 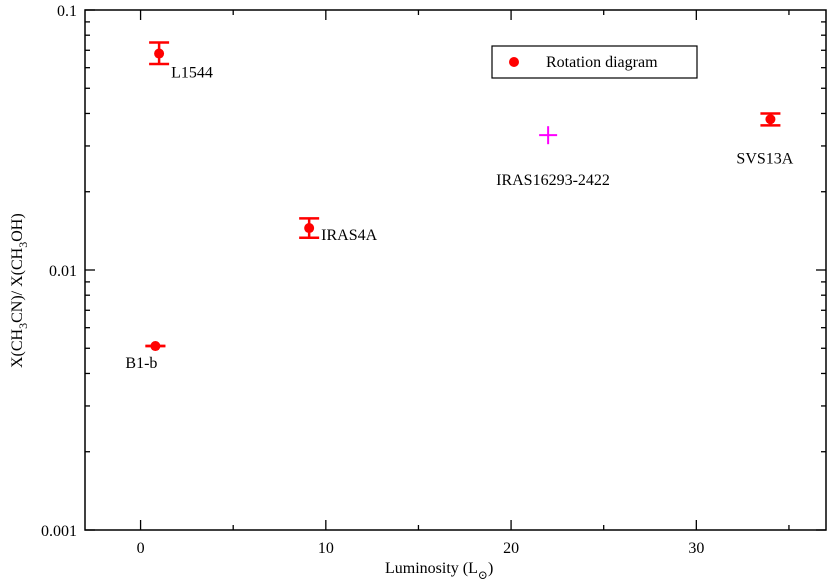 What do you see at coordinates (326, 548) in the screenshot?
I see `x-tick-label: 10` at bounding box center [326, 548].